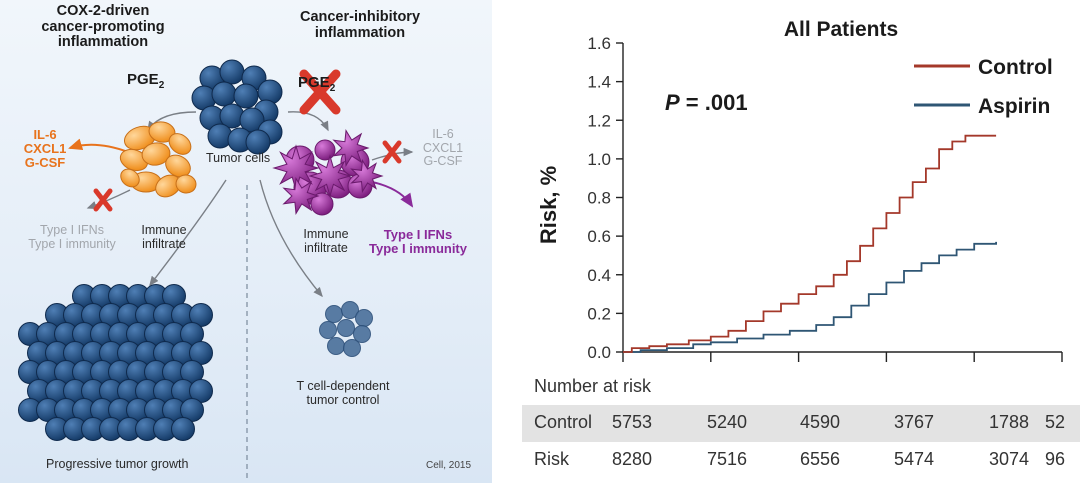  What do you see at coordinates (599, 236) in the screenshot?
I see `y-tick-label: 0.6` at bounding box center [599, 236].